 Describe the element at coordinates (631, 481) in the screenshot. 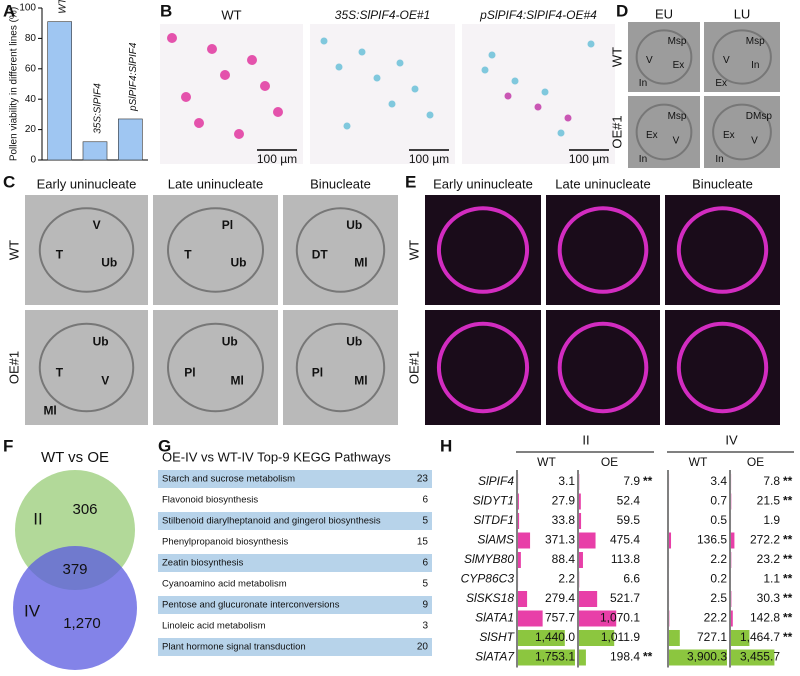

I see `value-label: 7.9` at that location.